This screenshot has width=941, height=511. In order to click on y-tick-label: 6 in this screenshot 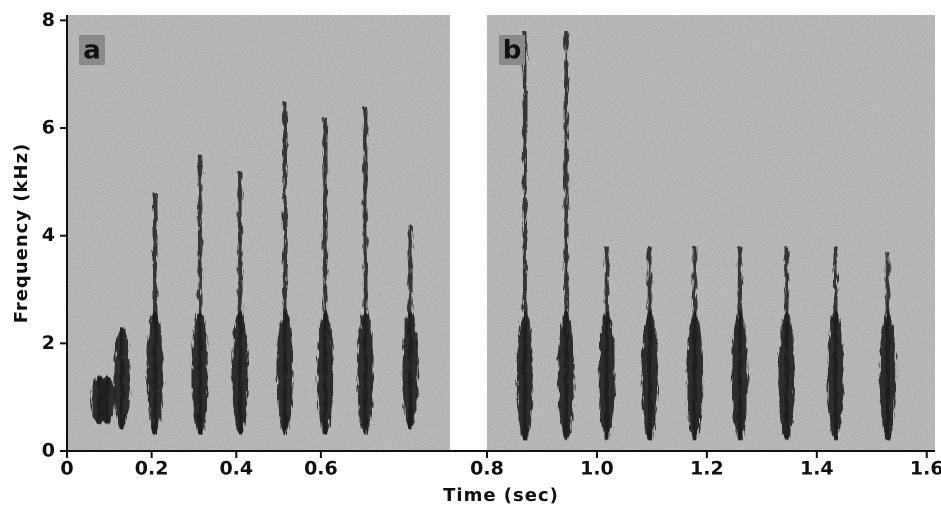, I will do `click(48, 128)`.